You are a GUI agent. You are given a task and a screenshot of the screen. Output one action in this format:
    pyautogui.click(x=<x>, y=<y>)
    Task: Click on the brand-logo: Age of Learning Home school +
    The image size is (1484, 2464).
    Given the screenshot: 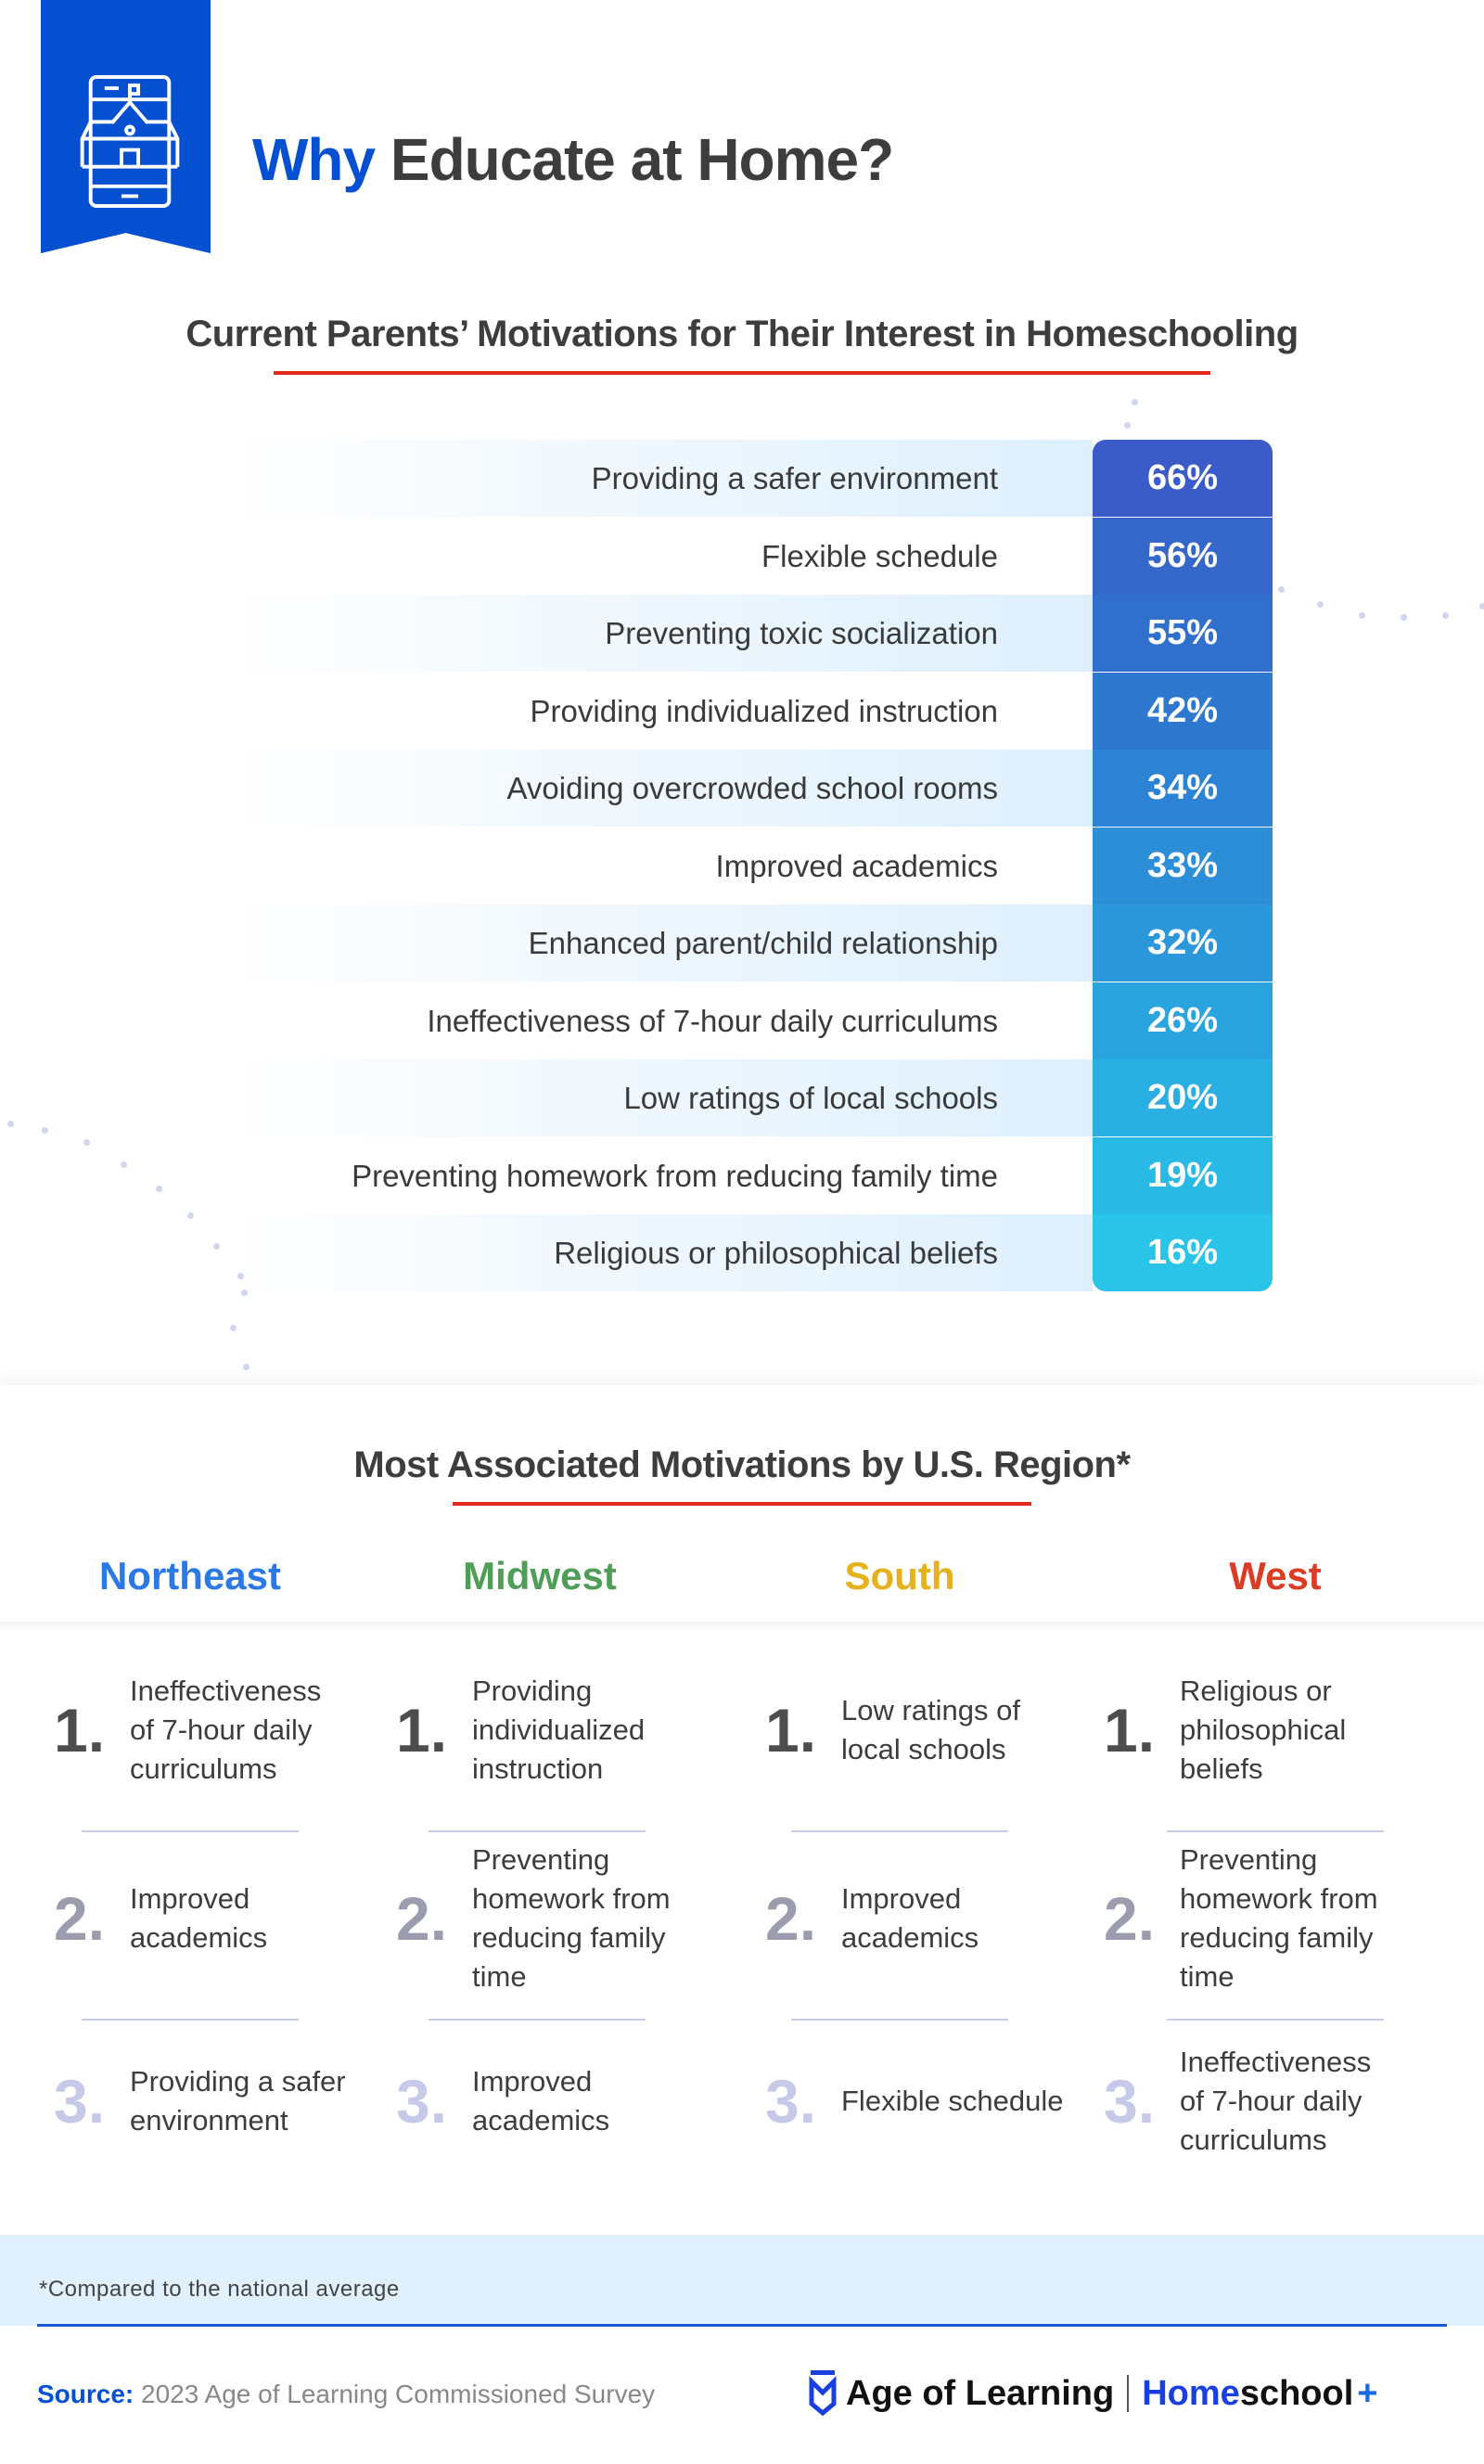 What is the action you would take?
    pyautogui.click(x=1093, y=2393)
    